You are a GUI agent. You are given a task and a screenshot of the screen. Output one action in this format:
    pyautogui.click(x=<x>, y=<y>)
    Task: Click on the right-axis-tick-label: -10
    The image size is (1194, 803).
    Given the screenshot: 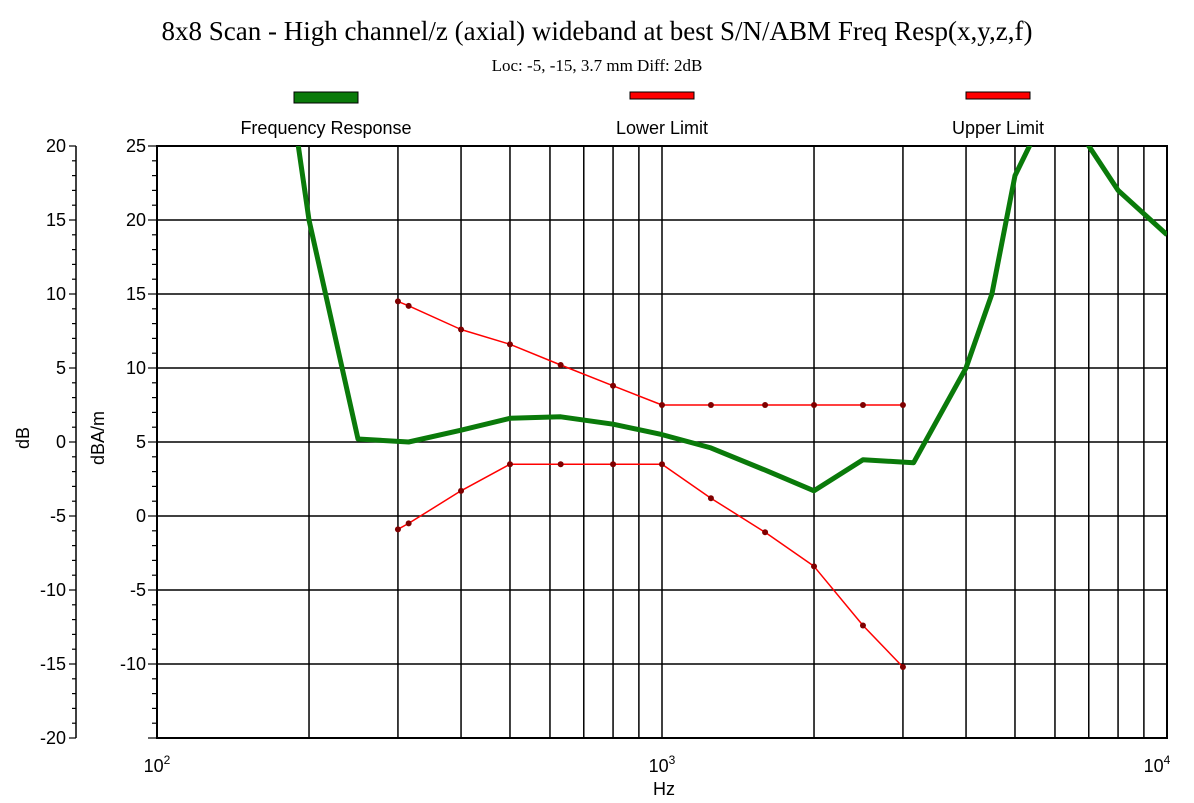 What is the action you would take?
    pyautogui.click(x=133, y=664)
    